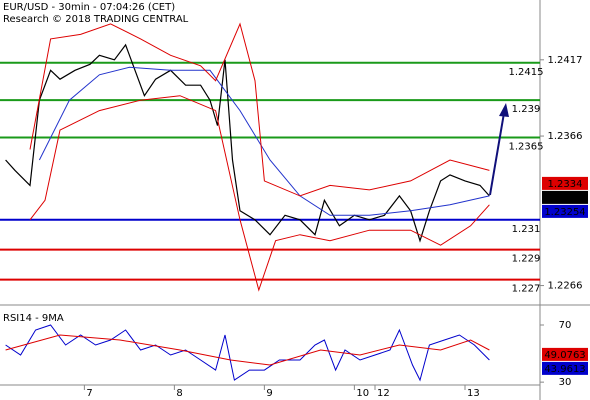 This screenshot has height=400, width=590. I want to click on value-tag-label: 1.2334, so click(565, 184).